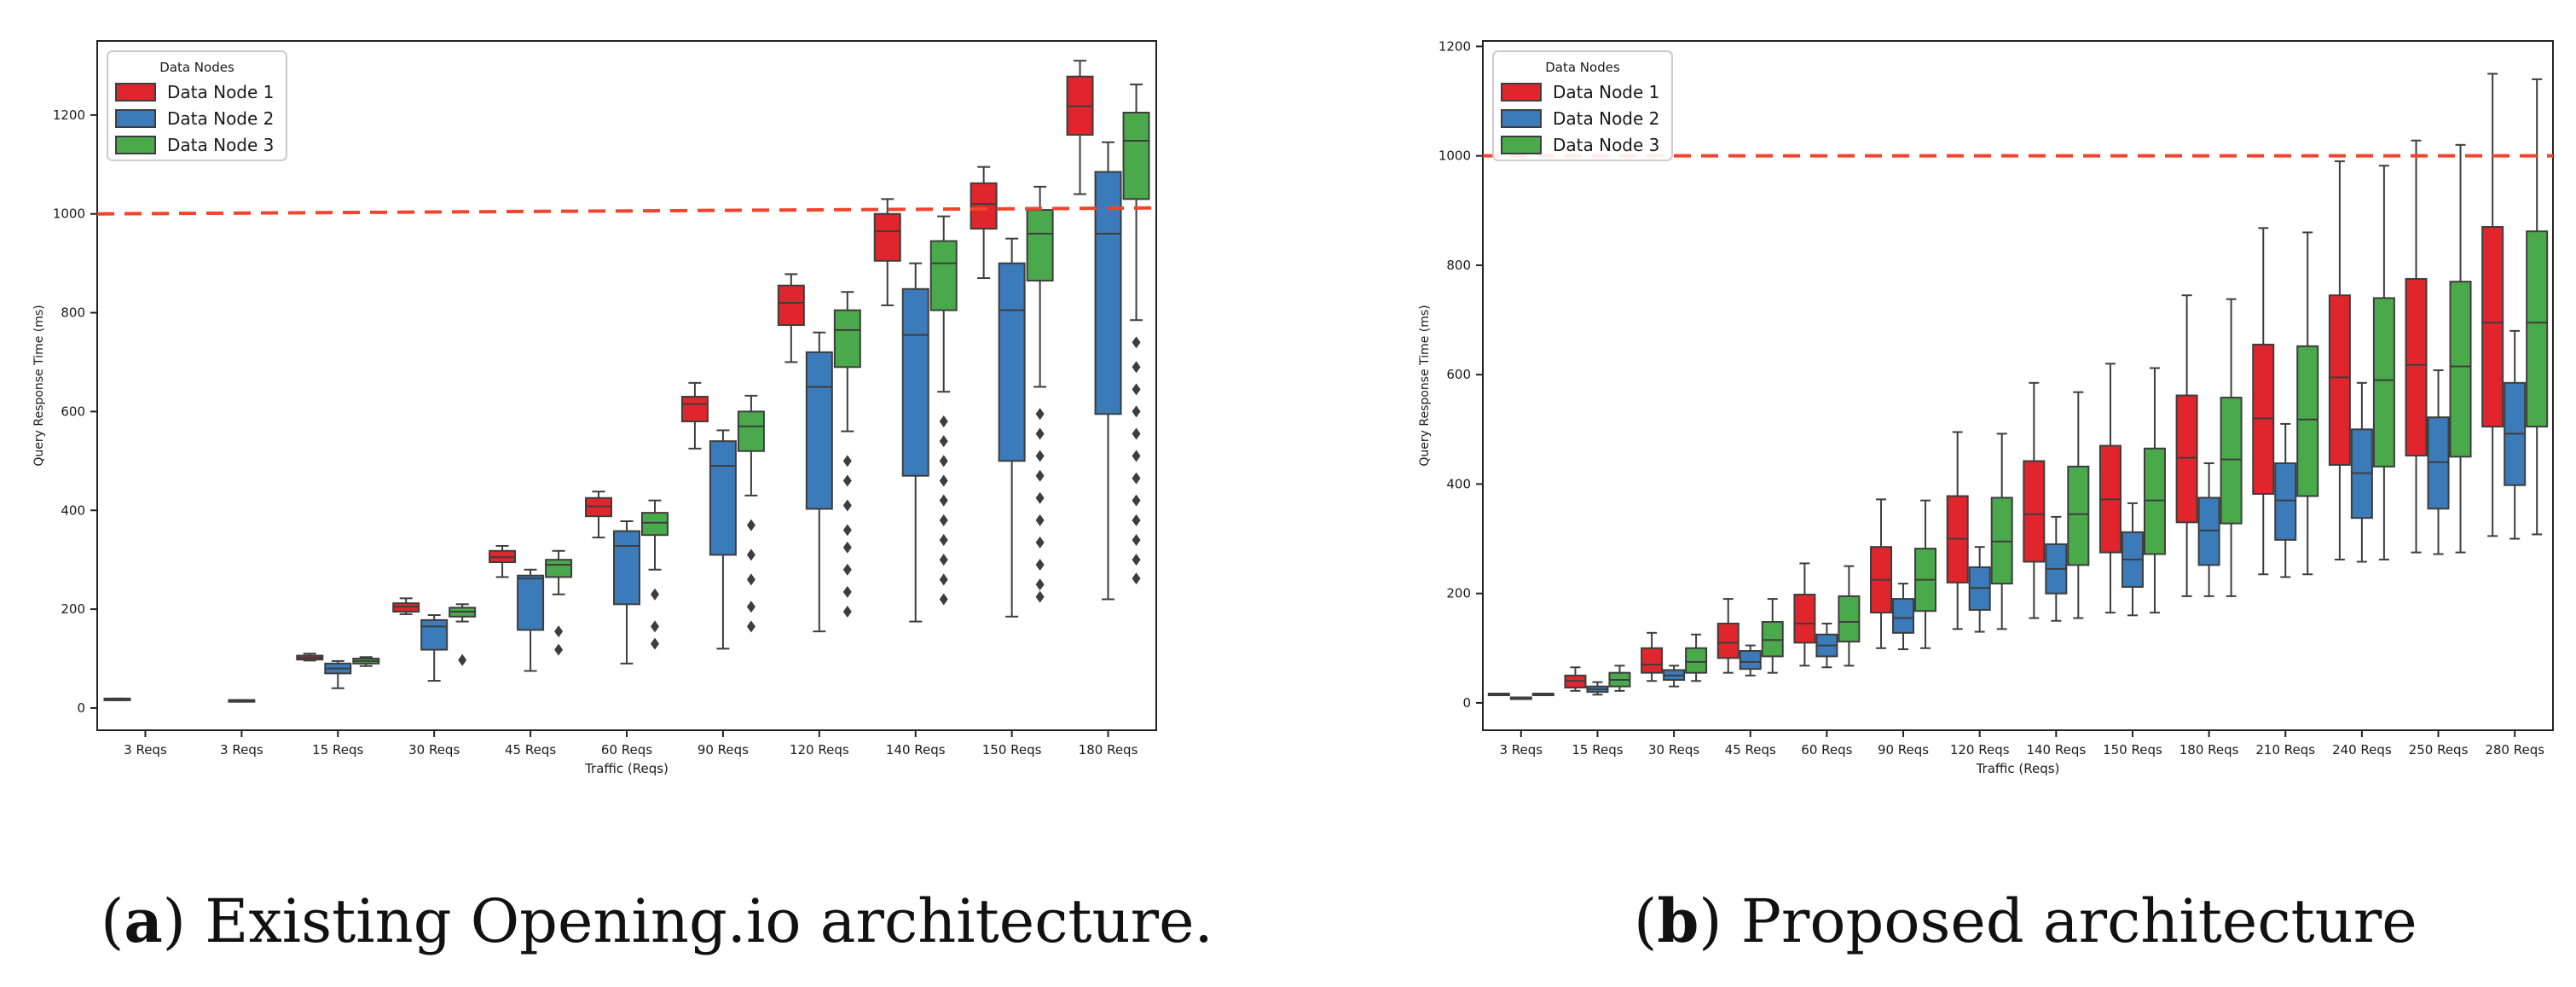  What do you see at coordinates (2078, 921) in the screenshot?
I see `caption-b-text: Proposed architecture` at bounding box center [2078, 921].